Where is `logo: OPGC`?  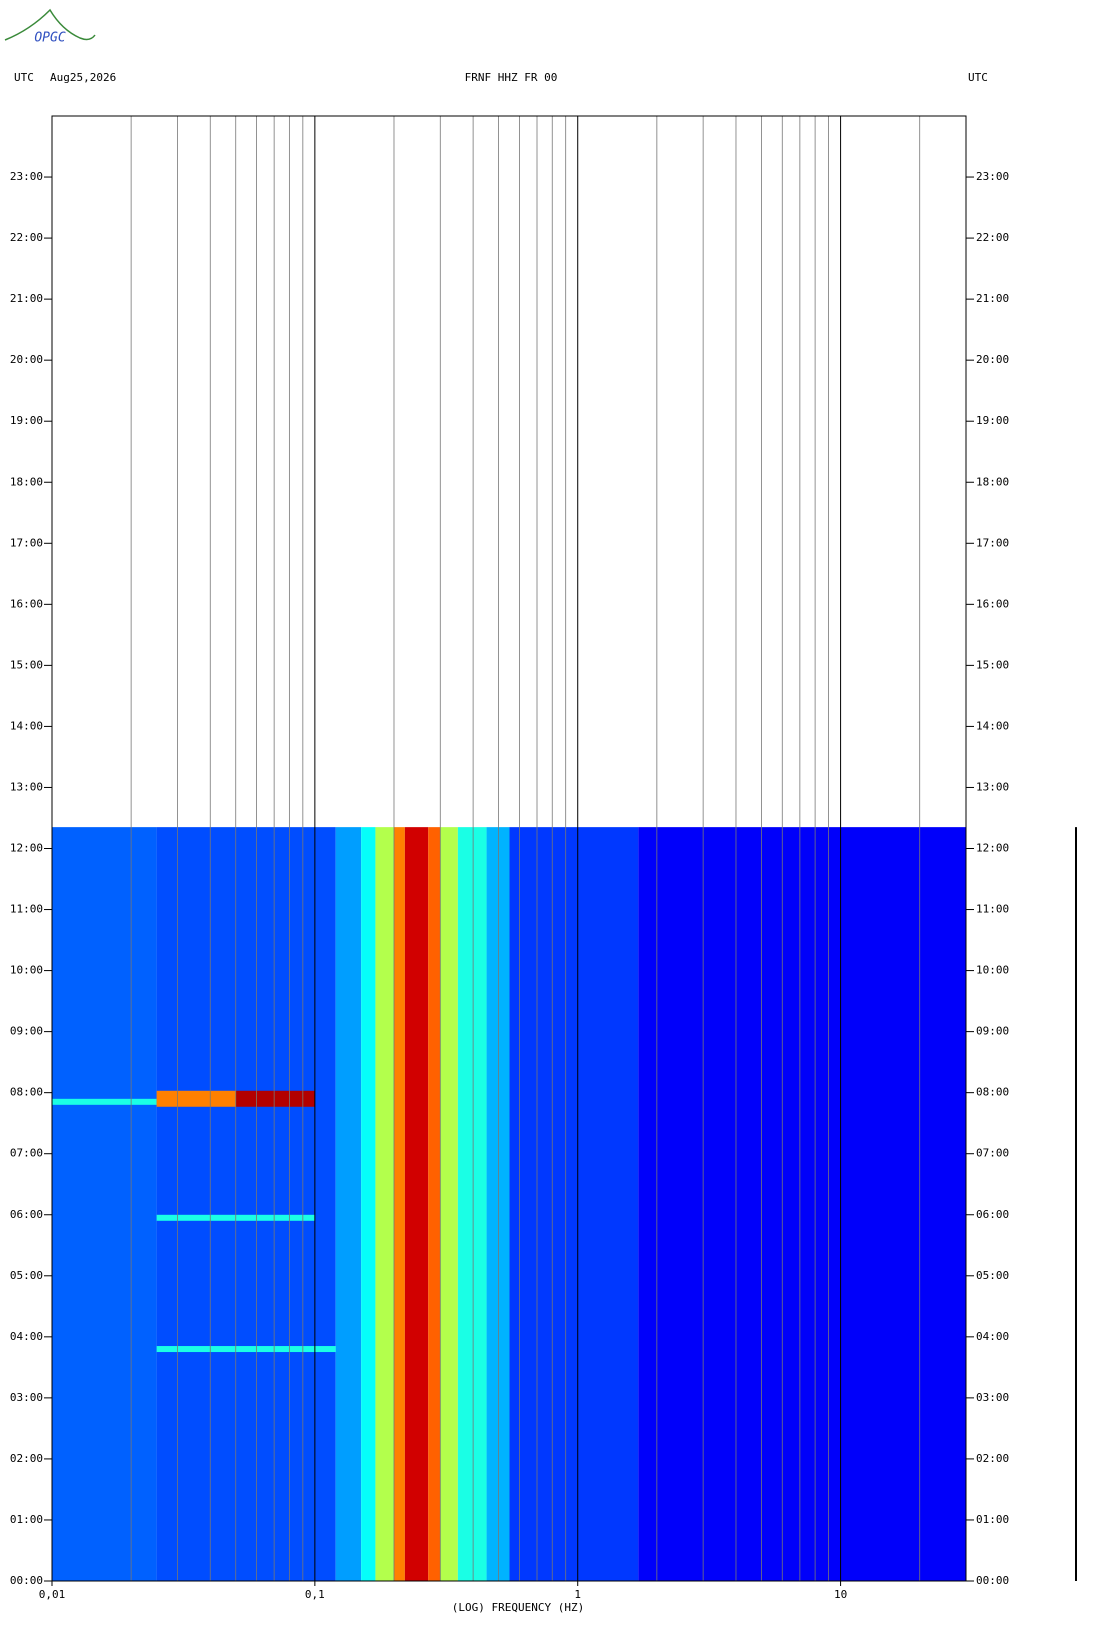 logo: OPGC is located at coordinates (49, 38).